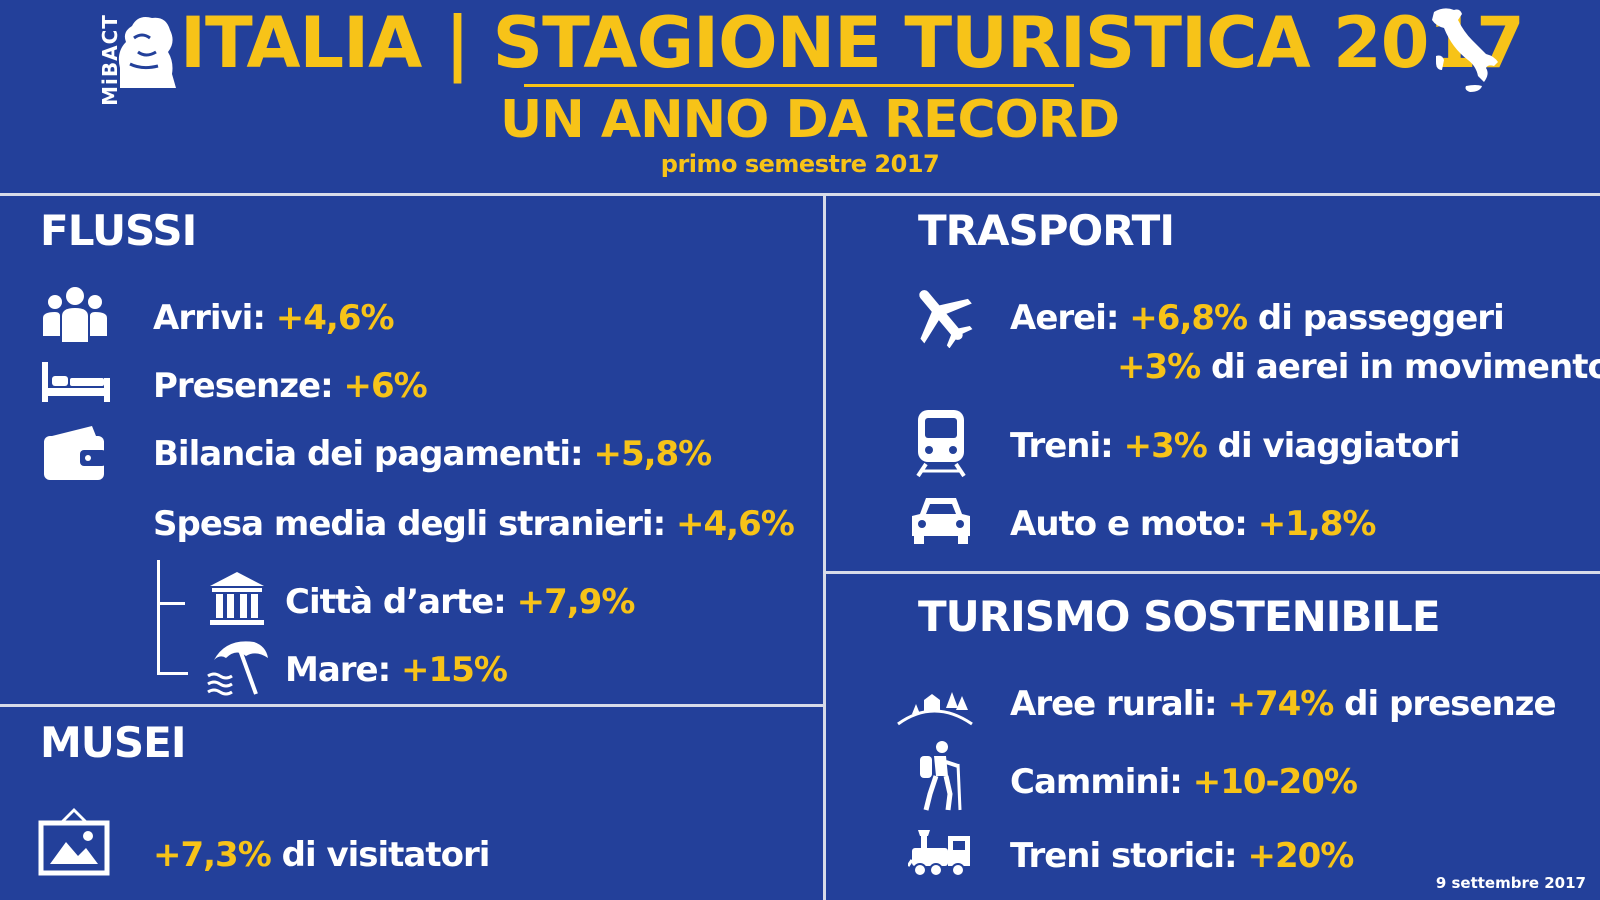 The image size is (1600, 900). What do you see at coordinates (941, 776) in the screenshot?
I see `hiker-icon` at bounding box center [941, 776].